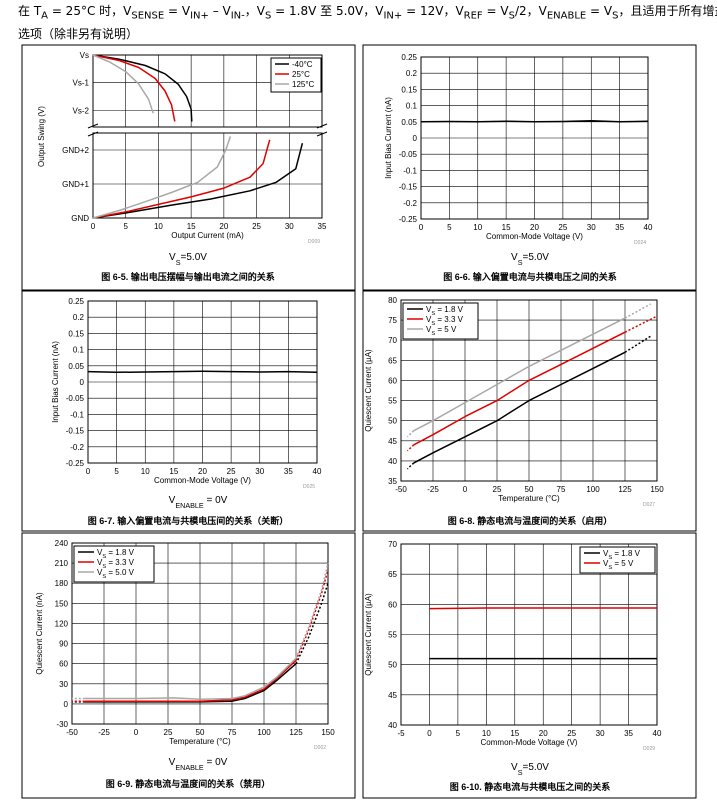 The height and width of the screenshot is (807, 717). What do you see at coordinates (536, 257) in the screenshot?
I see `figure-condition-rest: =5.0V` at bounding box center [536, 257].